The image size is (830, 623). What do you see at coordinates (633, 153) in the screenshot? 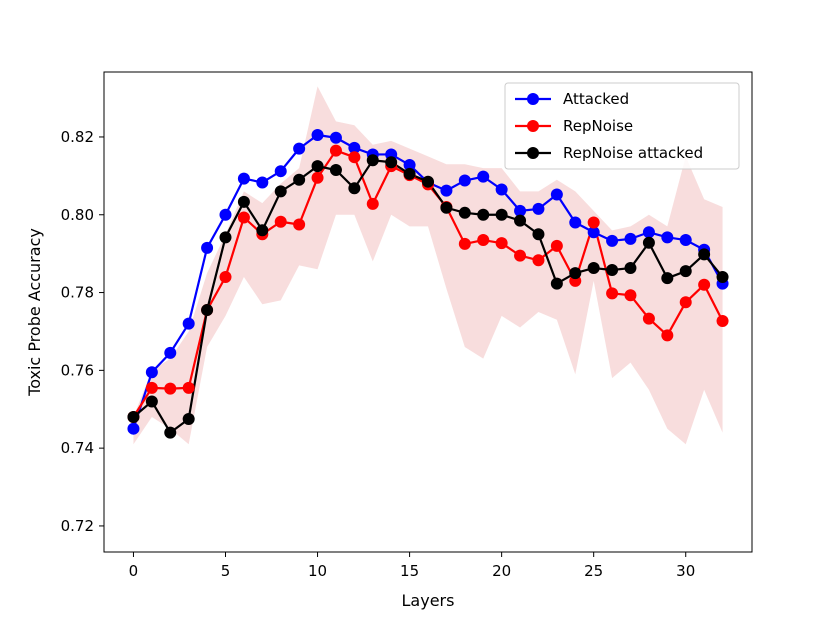
I see `legend-label: RepNoise attacked` at bounding box center [633, 153].